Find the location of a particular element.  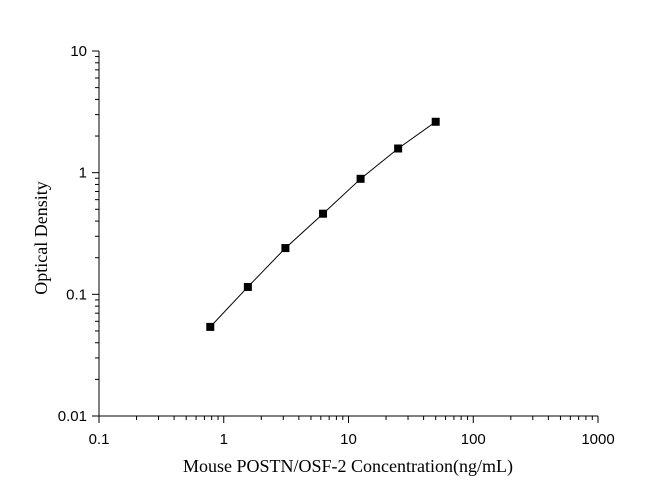

x-tick-label: 1 is located at coordinates (224, 439).